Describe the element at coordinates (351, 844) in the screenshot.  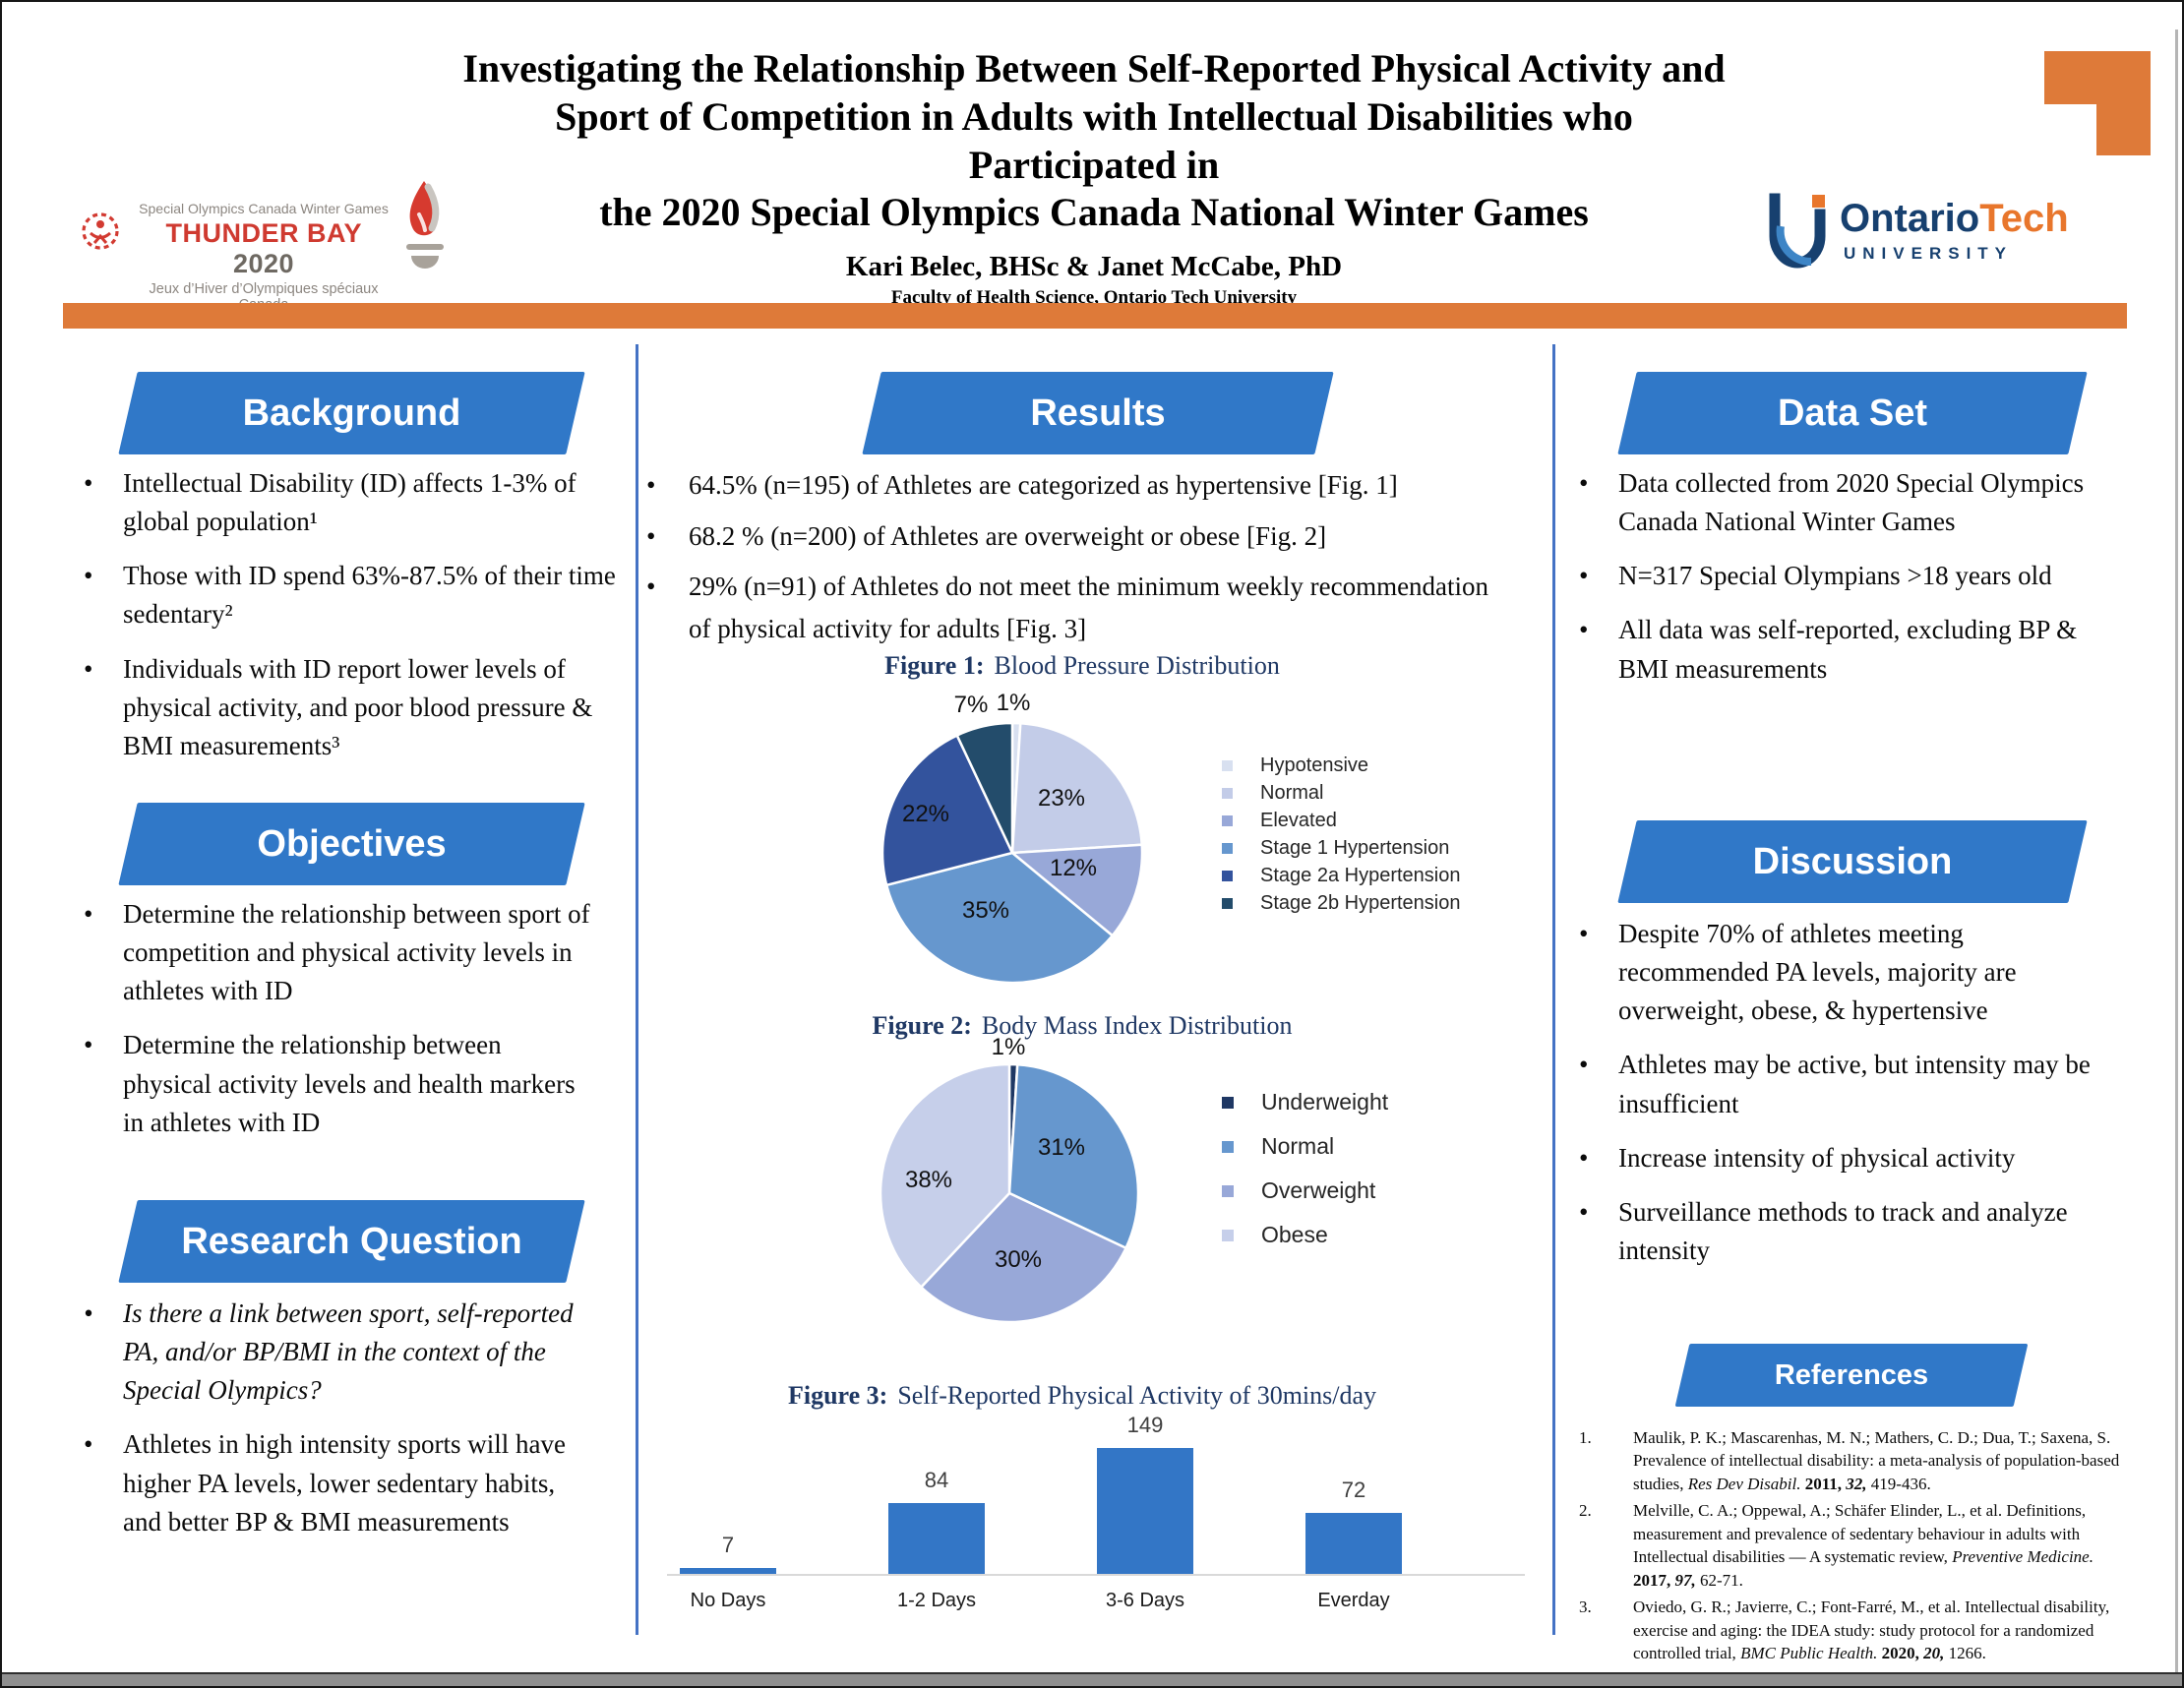
I see `section-header-objectives: Objectives` at that location.